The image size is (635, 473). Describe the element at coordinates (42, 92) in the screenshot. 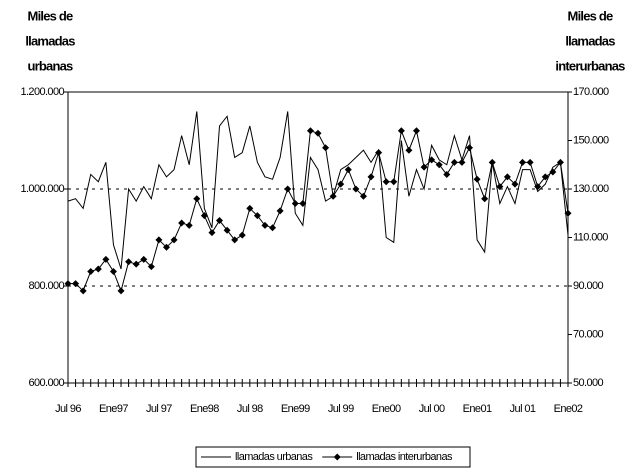

I see `y-tick-label: 1.200.000` at that location.